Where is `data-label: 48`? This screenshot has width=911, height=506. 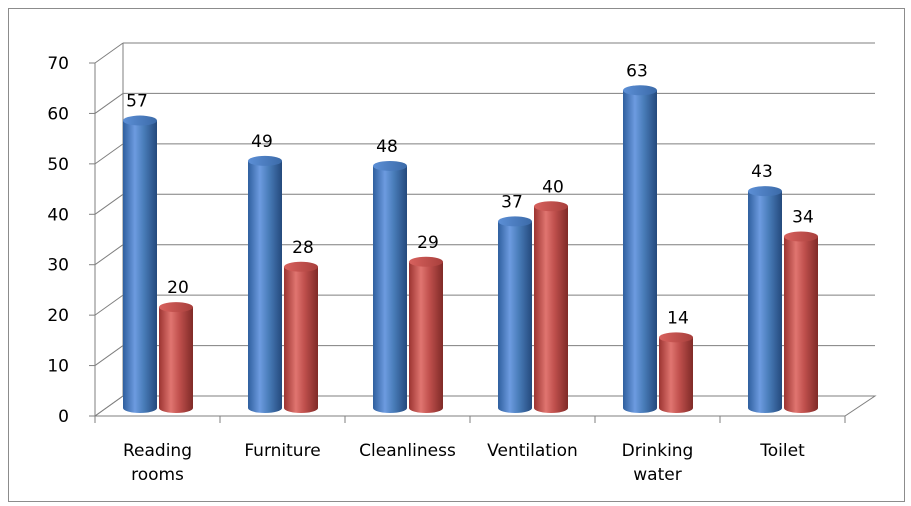
data-label: 48 is located at coordinates (387, 147).